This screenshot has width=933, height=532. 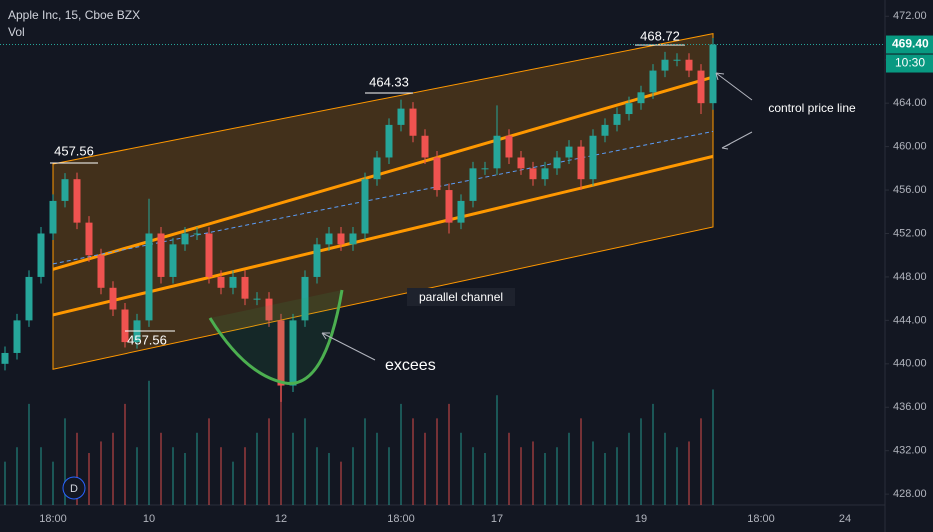 I want to click on last-price-box, so click(x=909, y=44).